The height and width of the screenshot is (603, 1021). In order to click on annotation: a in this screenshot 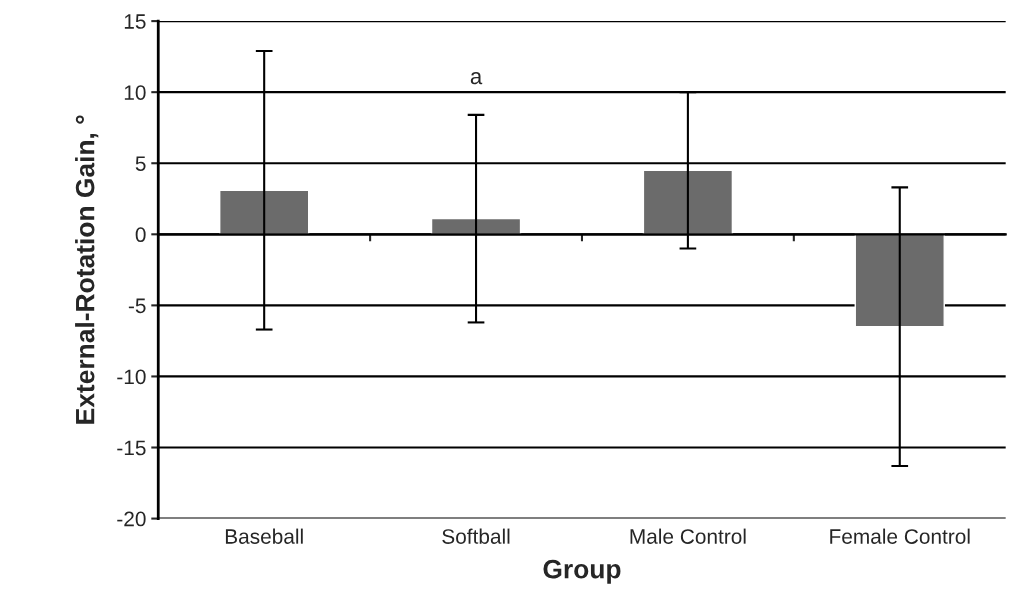, I will do `click(476, 78)`.